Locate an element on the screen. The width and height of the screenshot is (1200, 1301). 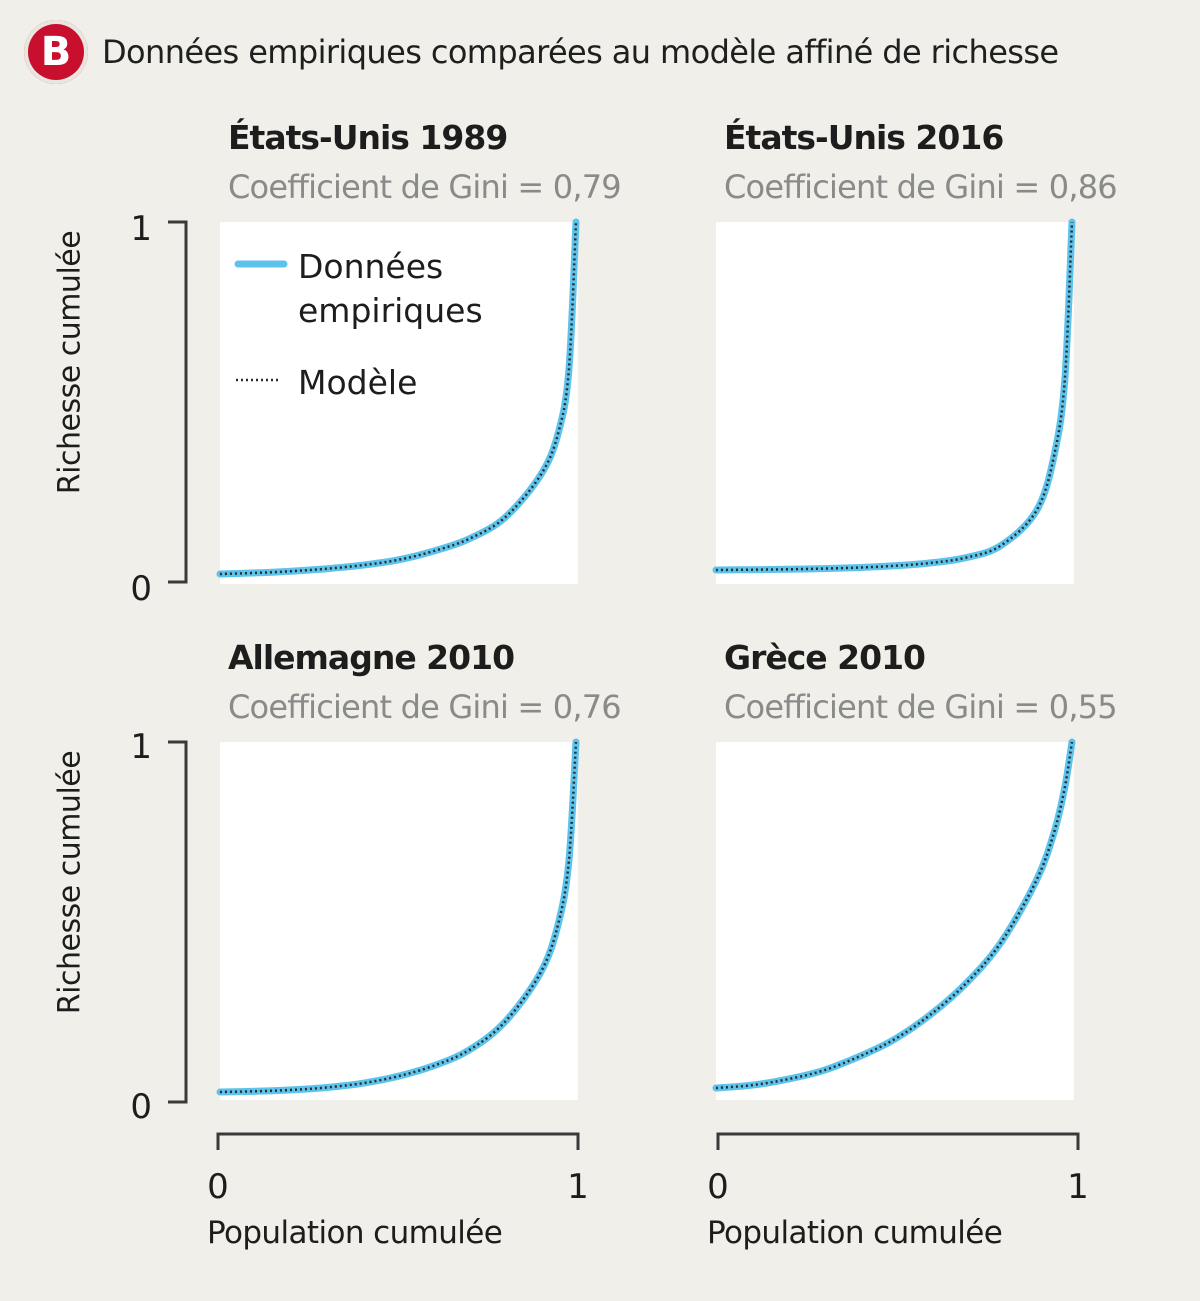
panel-title-usa-1989: États-Unis 1989 is located at coordinates (368, 137).